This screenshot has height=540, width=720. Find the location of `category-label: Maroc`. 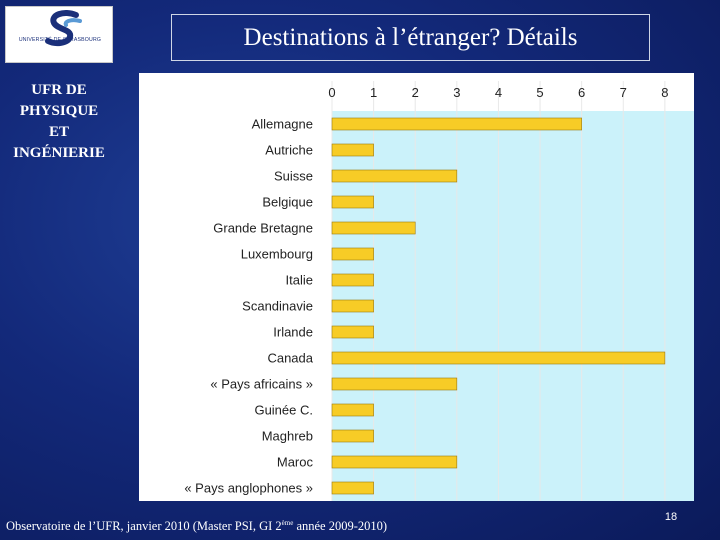

category-label: Maroc is located at coordinates (295, 462).